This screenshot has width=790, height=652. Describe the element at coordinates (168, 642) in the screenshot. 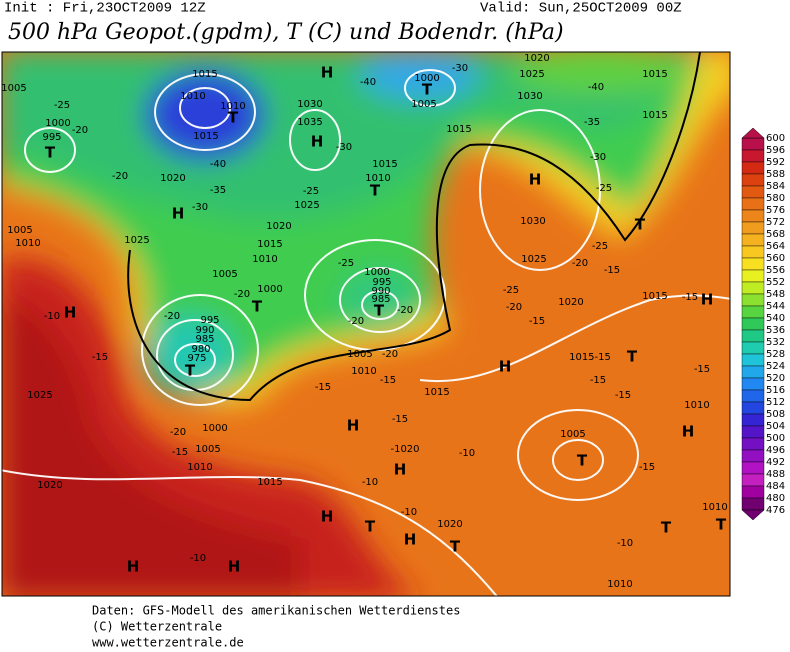

I see `footer-line: www.wetterzentrale.de` at that location.